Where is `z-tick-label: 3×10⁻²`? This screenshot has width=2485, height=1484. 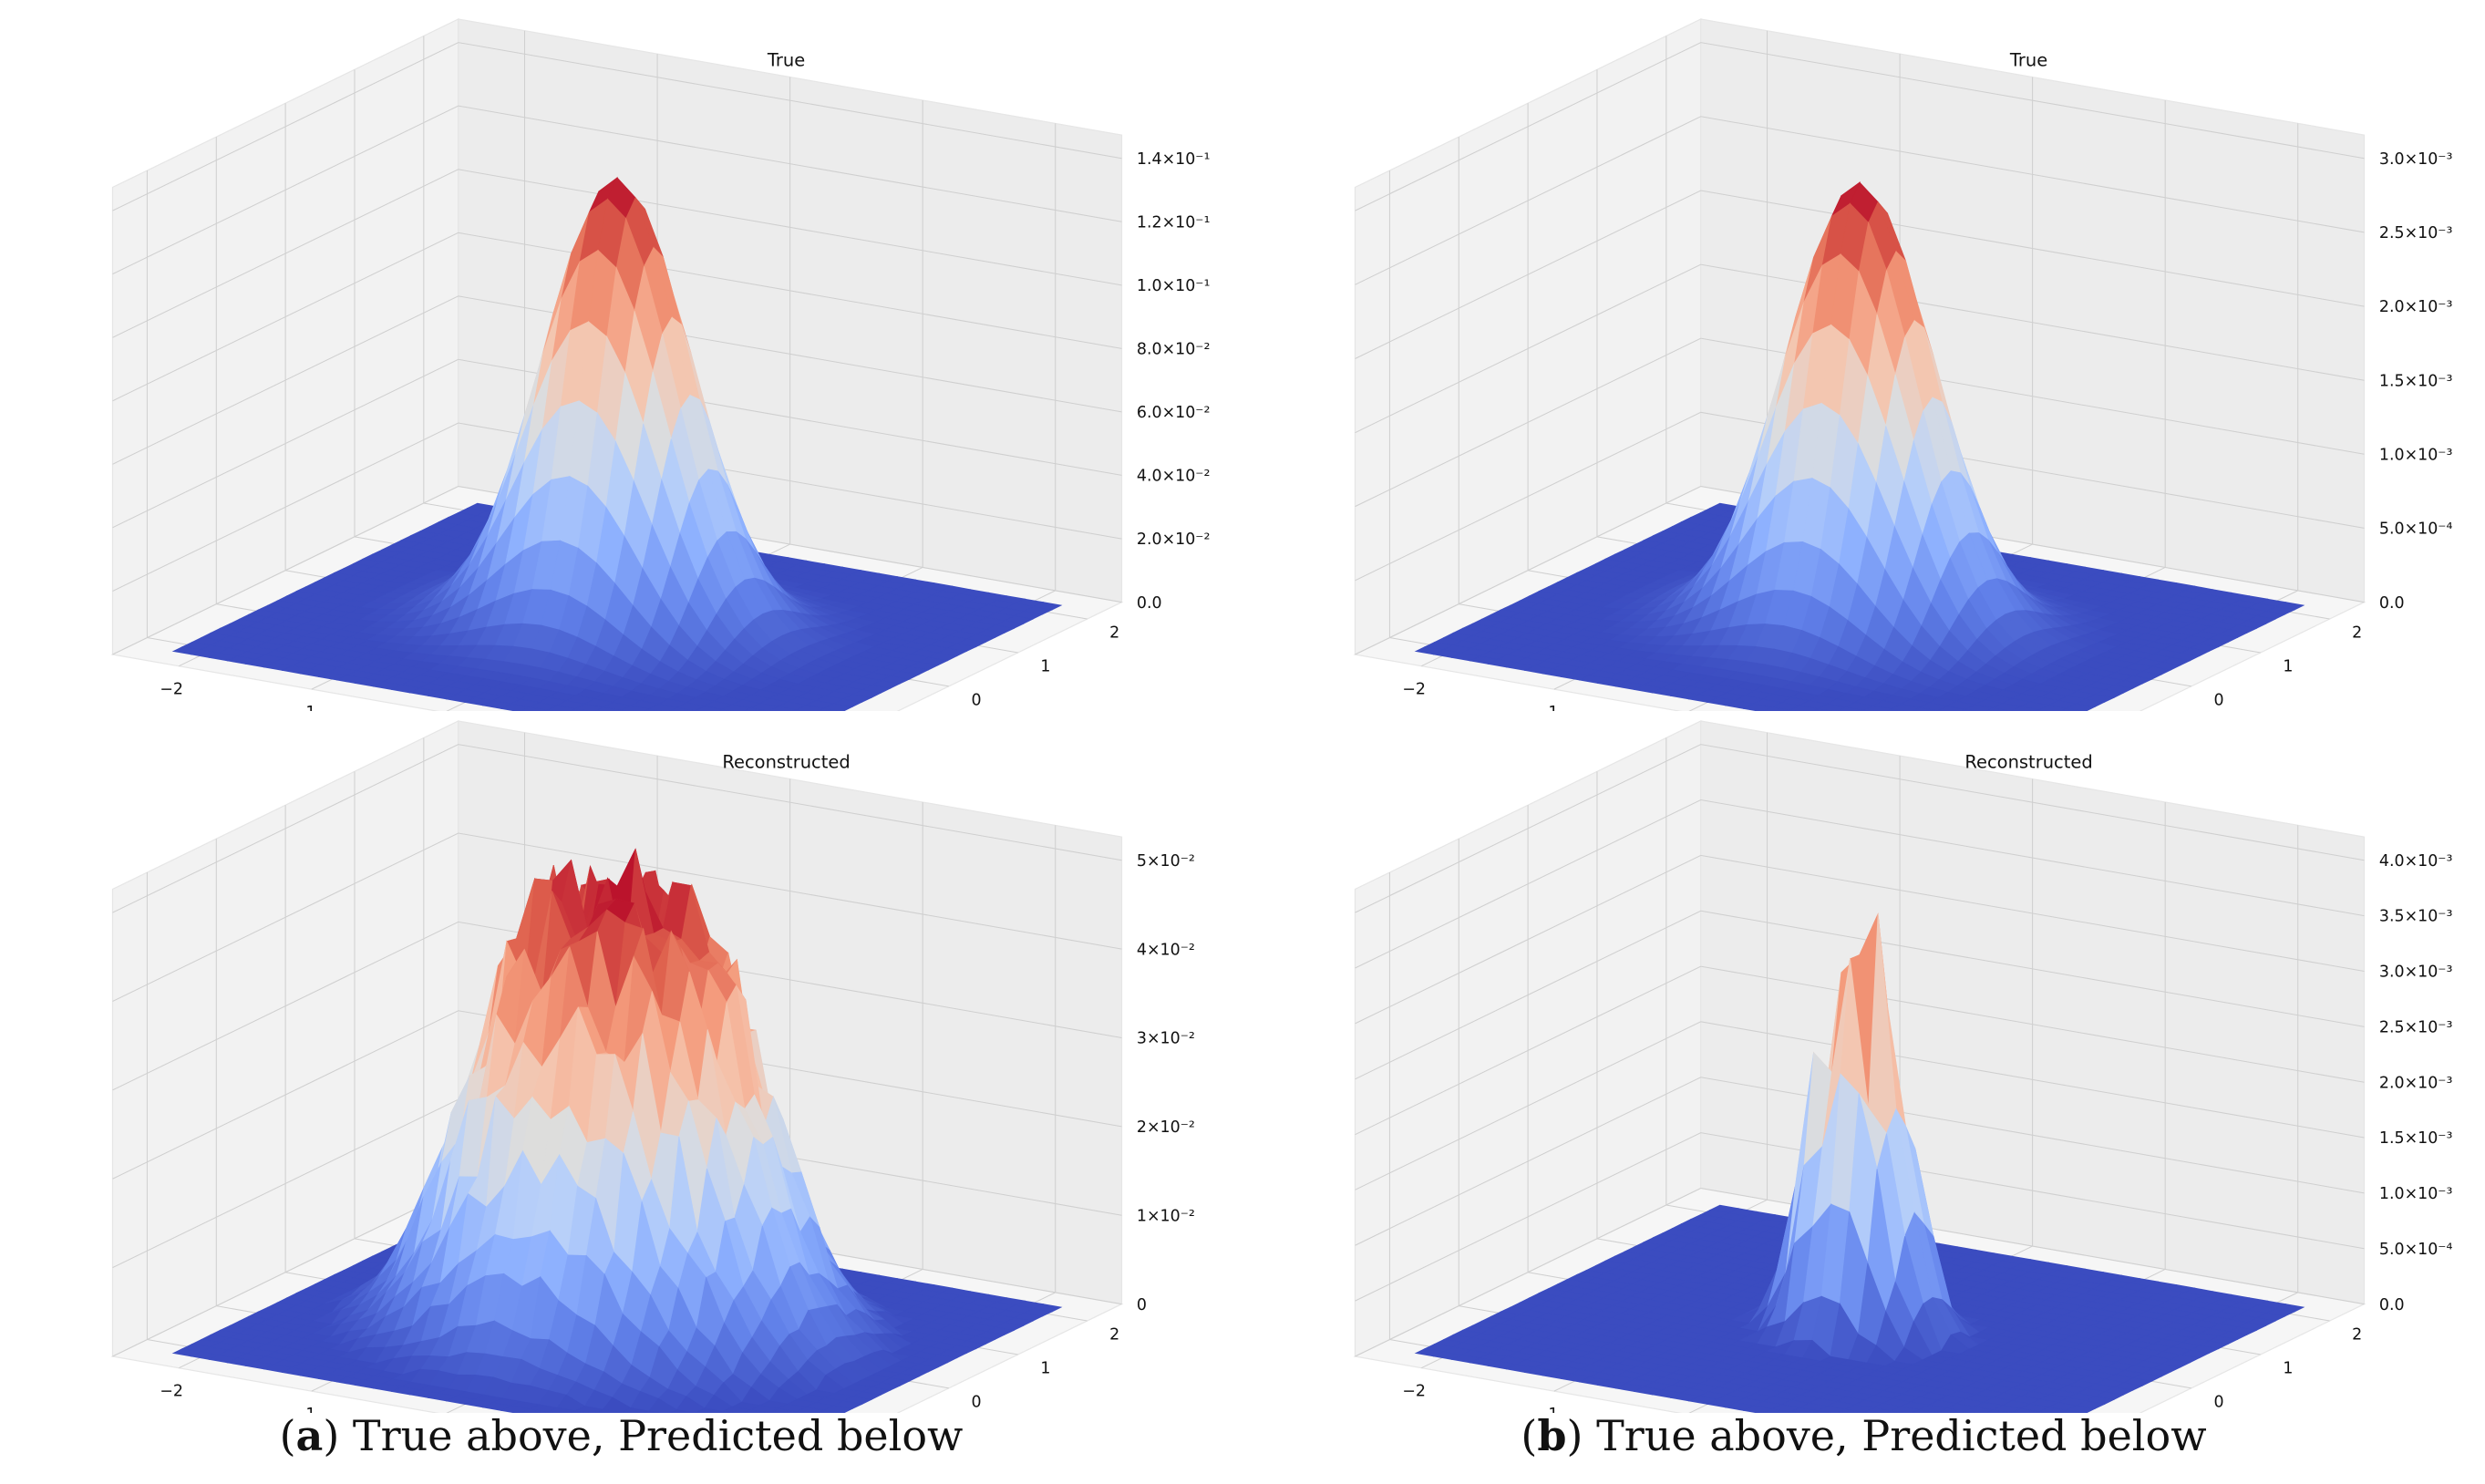 z-tick-label: 3×10⁻² is located at coordinates (1166, 1039).